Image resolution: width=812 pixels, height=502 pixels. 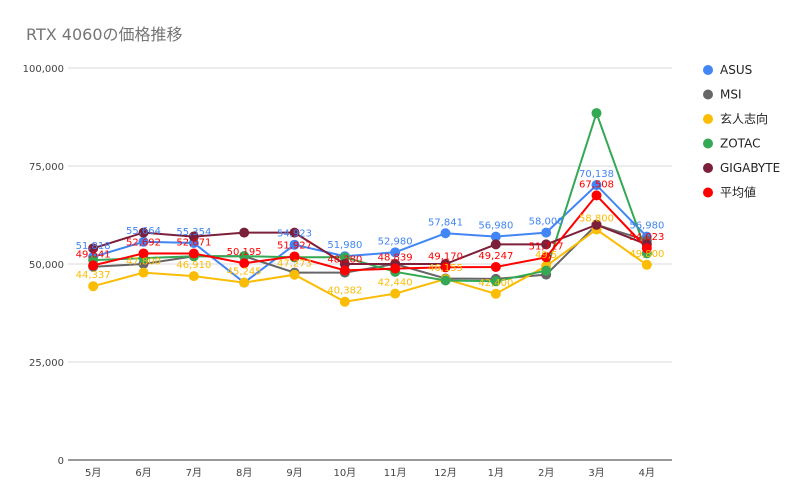 What do you see at coordinates (344, 259) in the screenshot?
I see `data-label: 48,380` at bounding box center [344, 259].